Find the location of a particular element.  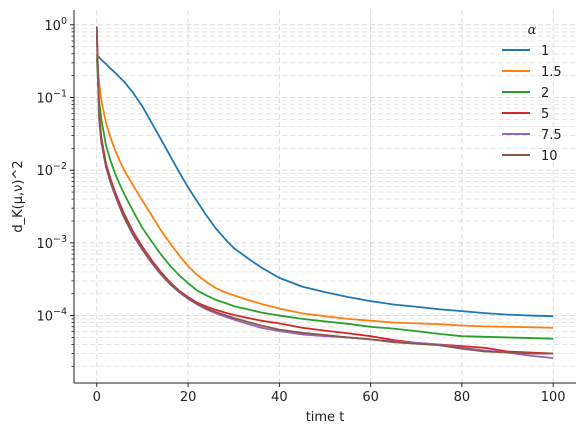

x-tick-label: 20 is located at coordinates (188, 397).